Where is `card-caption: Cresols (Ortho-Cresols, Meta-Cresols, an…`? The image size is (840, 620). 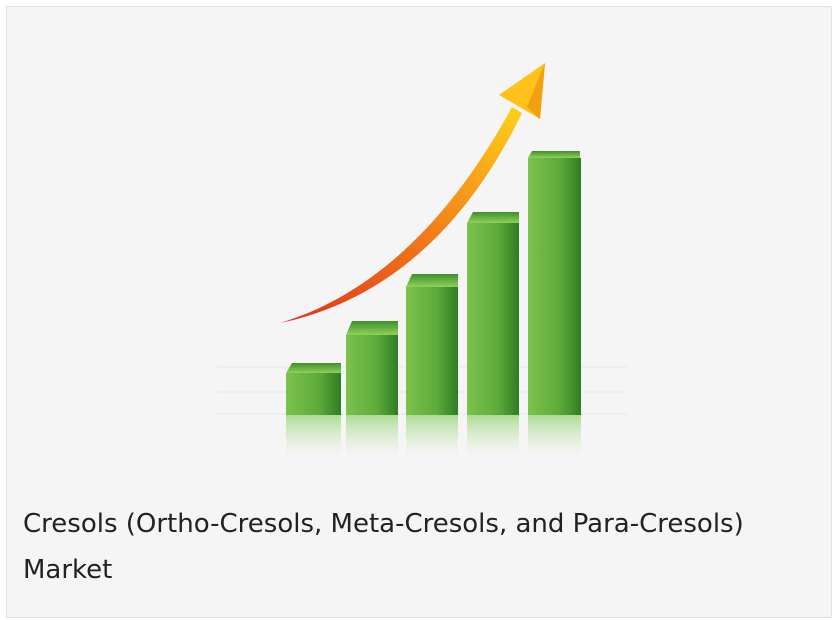 card-caption: Cresols (Ortho-Cresols, Meta-Cresols, an… is located at coordinates (383, 547).